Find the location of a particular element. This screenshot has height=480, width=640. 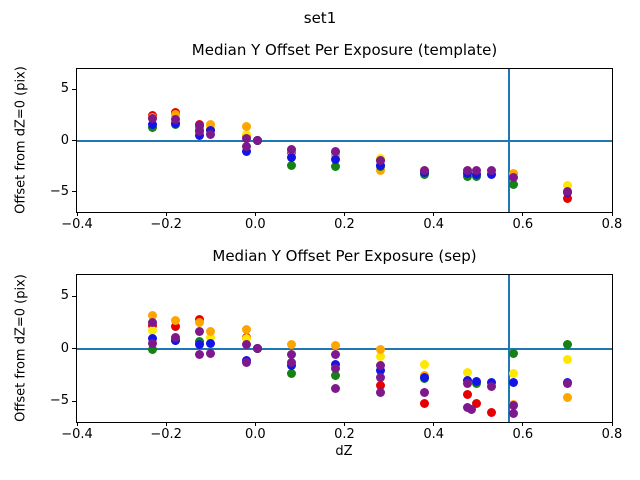

zero-offset-reference-line is located at coordinates (344, 140).